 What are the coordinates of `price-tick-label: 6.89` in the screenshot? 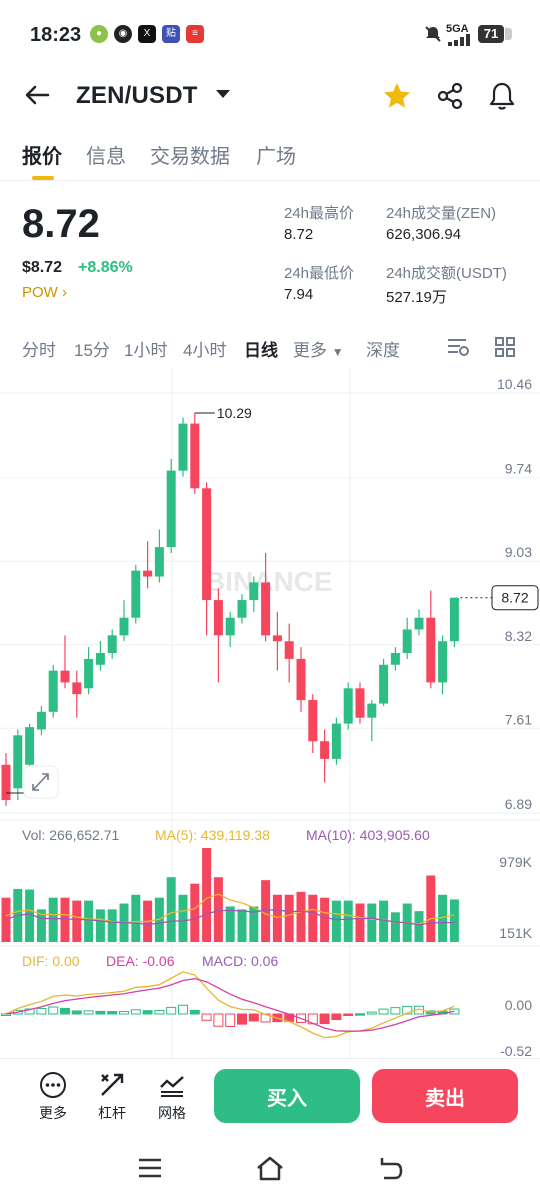 It's located at (518, 804).